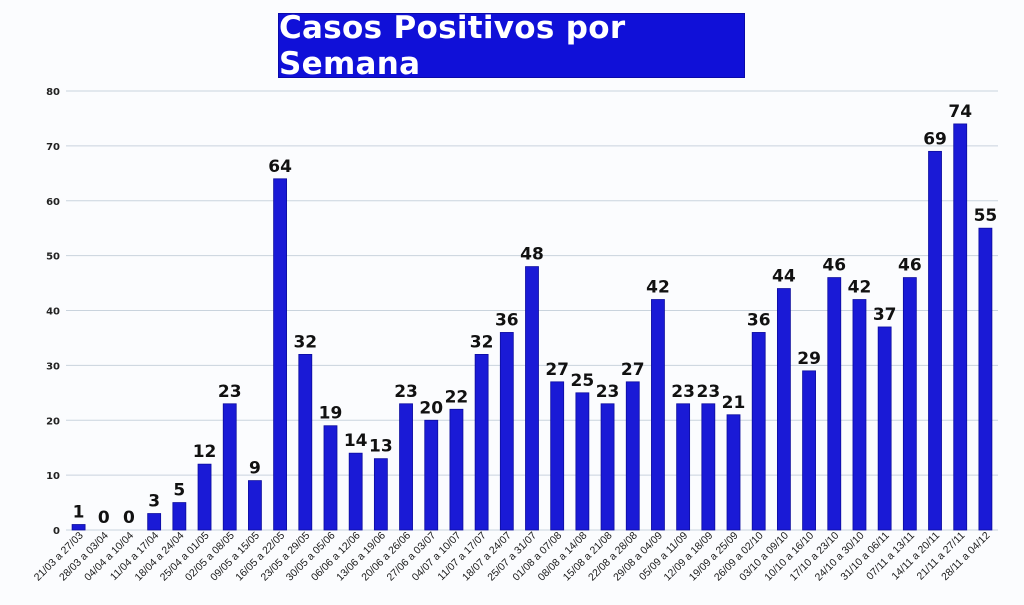  What do you see at coordinates (784, 277) in the screenshot?
I see `data-label: 44` at bounding box center [784, 277].